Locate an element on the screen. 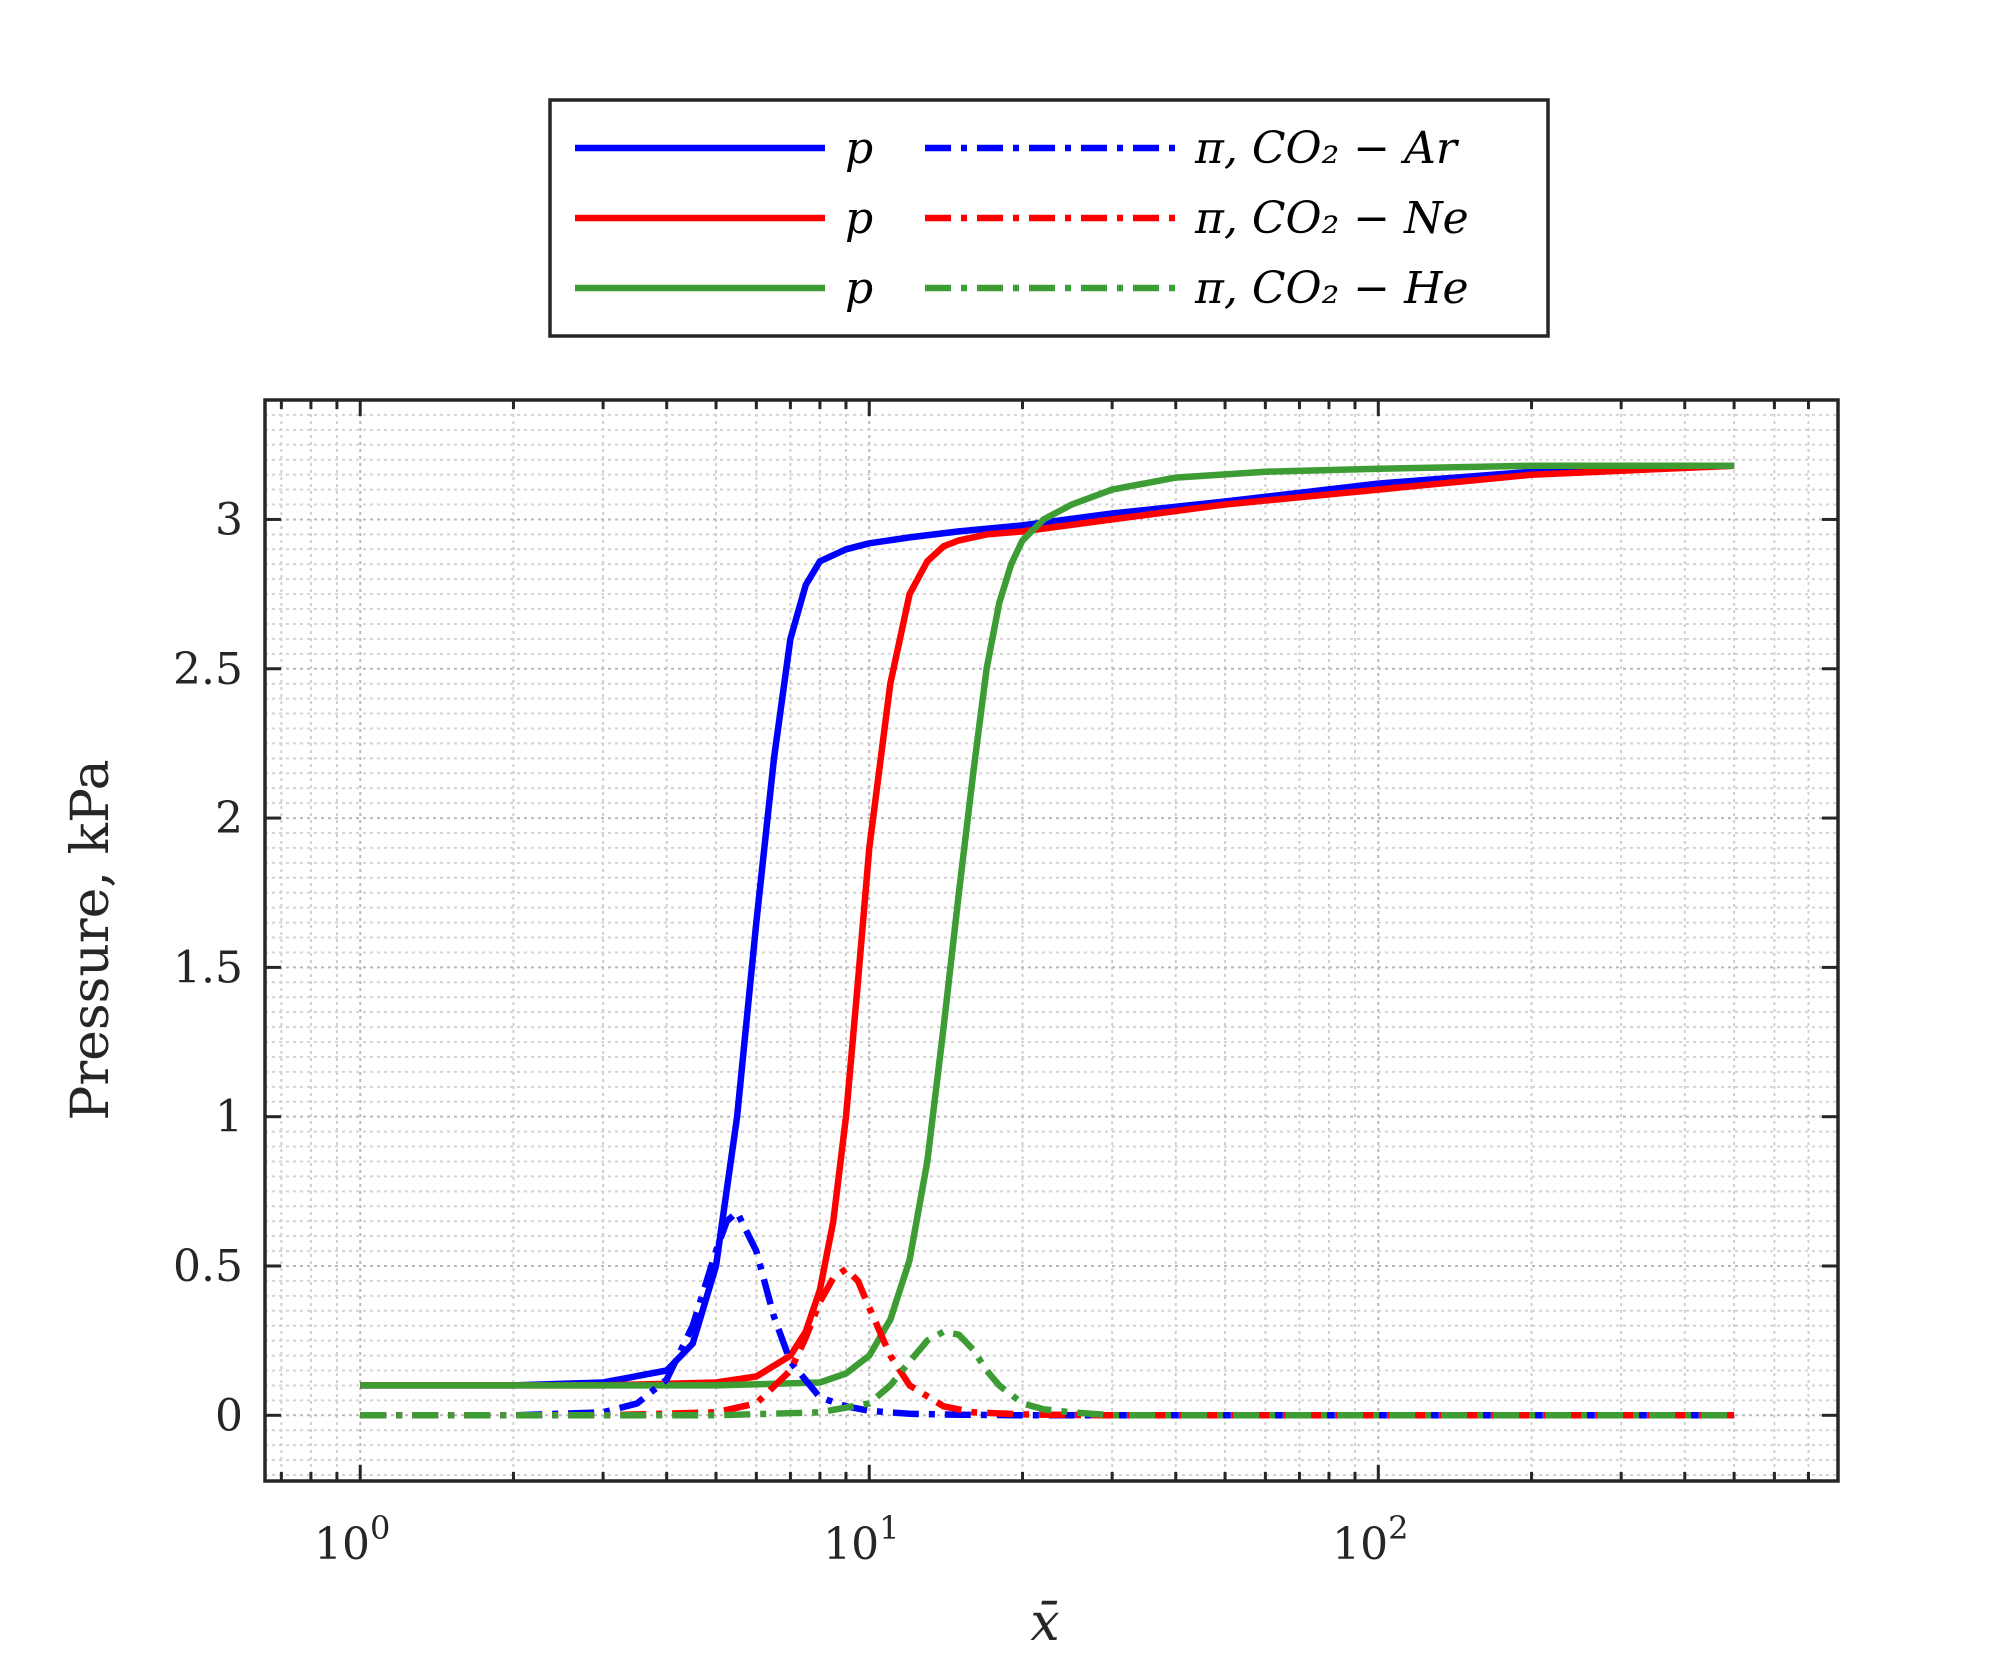  y-tick-label: 2.5 is located at coordinates (208, 669).